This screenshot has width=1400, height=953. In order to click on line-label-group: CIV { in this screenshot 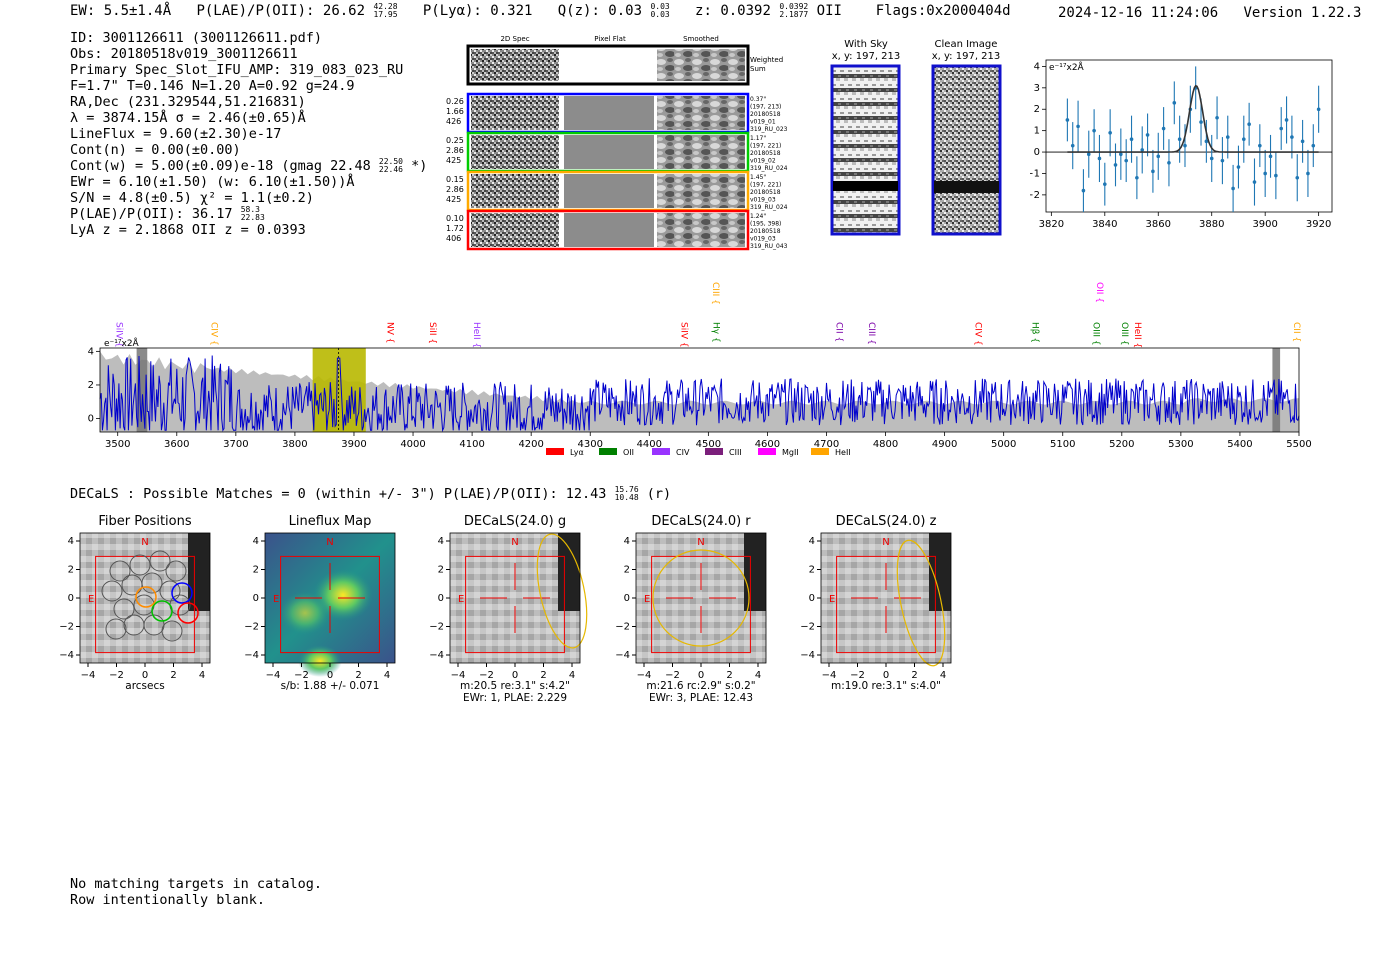, I will do `click(214, 334)`.